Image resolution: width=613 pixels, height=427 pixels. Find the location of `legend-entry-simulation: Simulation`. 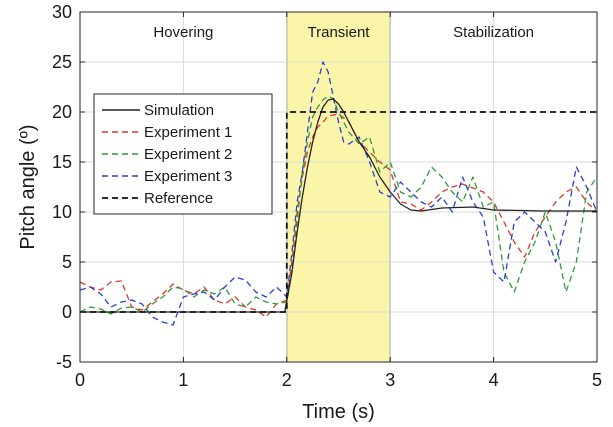

legend-entry-simulation: Simulation is located at coordinates (158, 110).